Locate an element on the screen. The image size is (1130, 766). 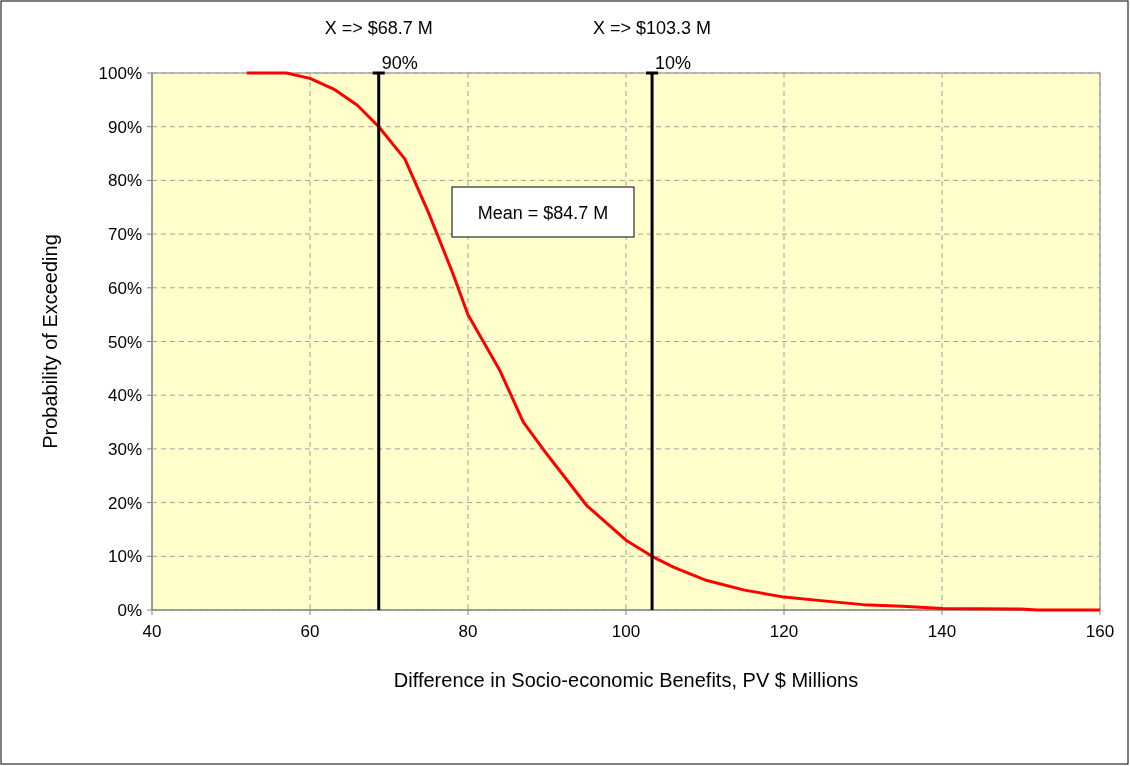
y-tick-label: 40% is located at coordinates (124, 396).